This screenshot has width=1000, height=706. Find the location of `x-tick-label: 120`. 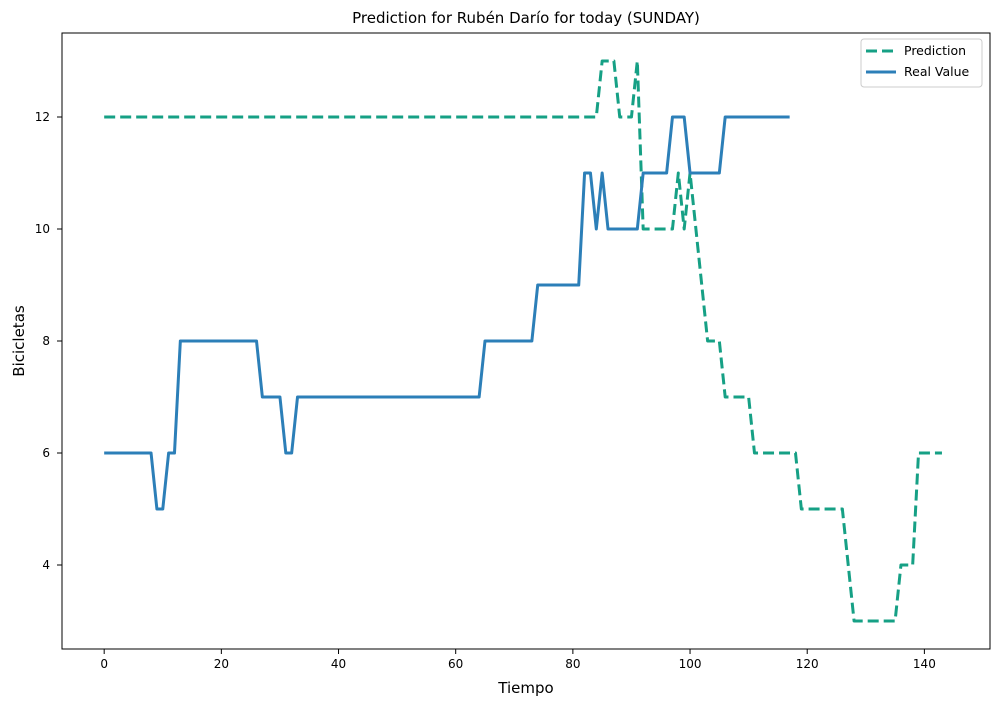

x-tick-label: 120 is located at coordinates (807, 664).